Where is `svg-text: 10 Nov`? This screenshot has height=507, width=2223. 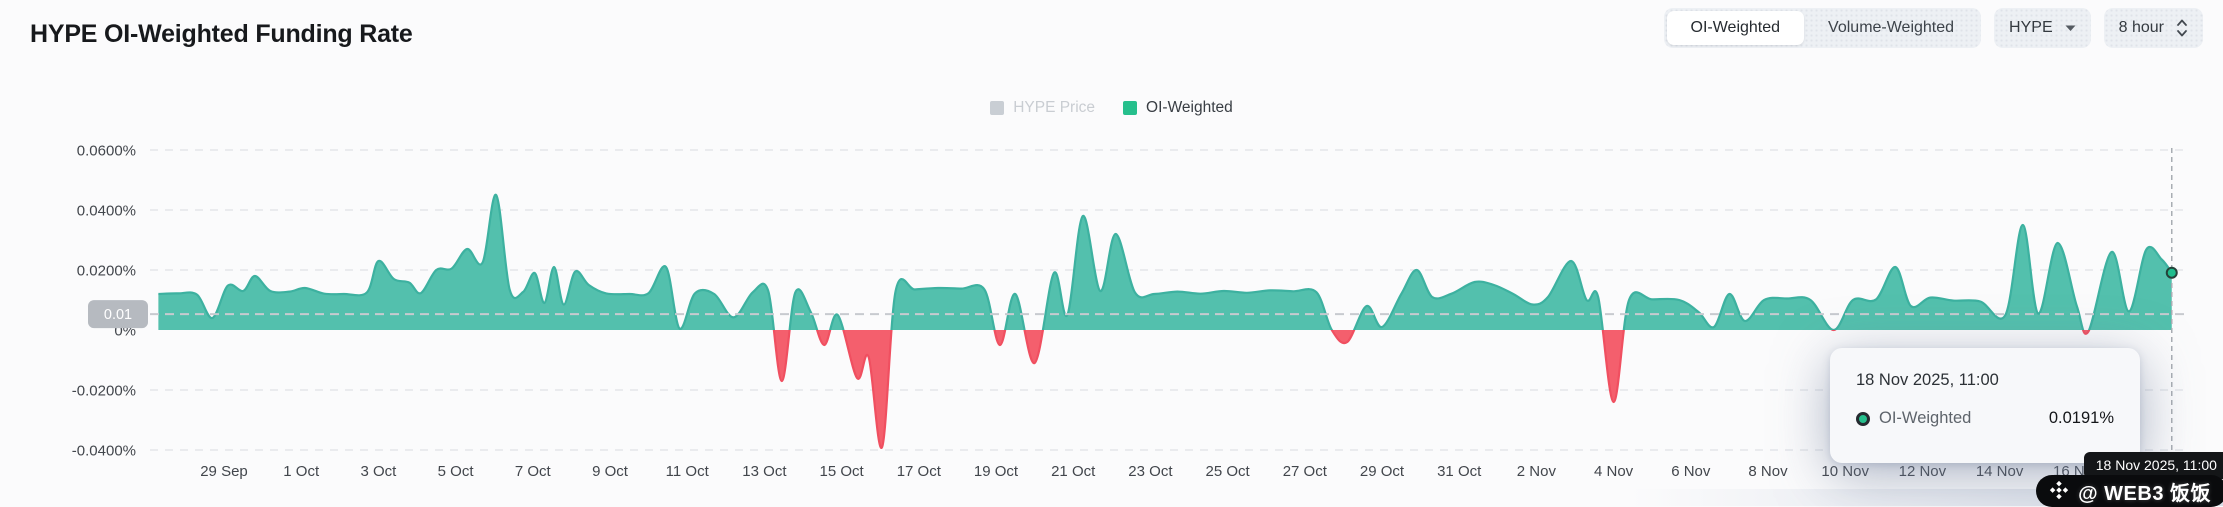
svg-text: 10 Nov is located at coordinates (1845, 471).